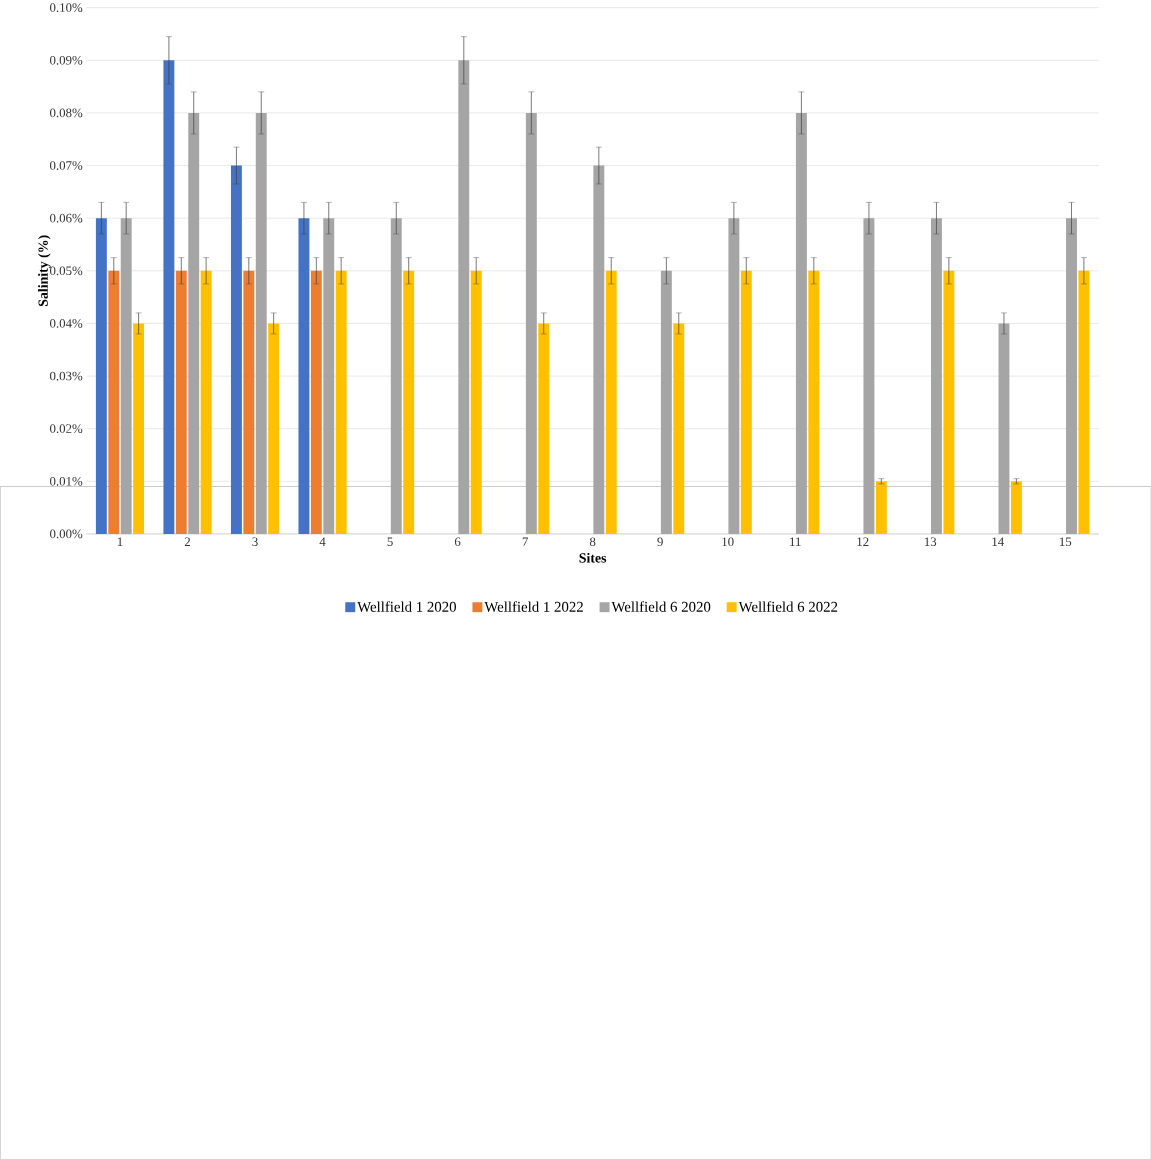  Describe the element at coordinates (592, 557) in the screenshot. I see `x-axis-title: Sites` at that location.